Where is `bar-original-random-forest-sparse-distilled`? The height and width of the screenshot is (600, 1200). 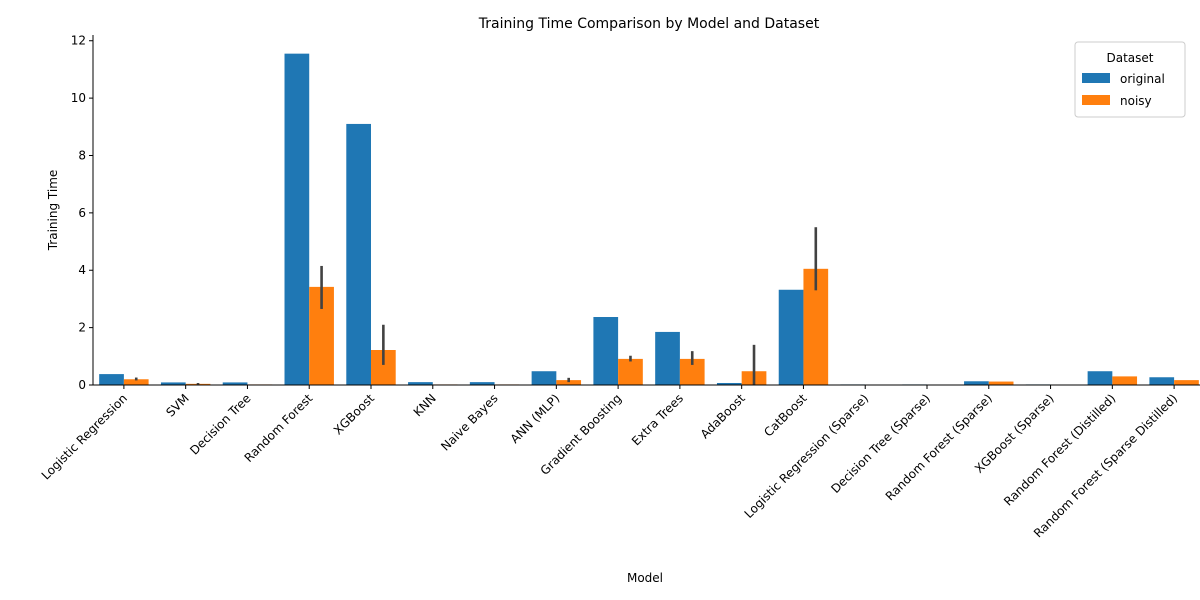
bar-original-random-forest-sparse-distilled is located at coordinates (1162, 381).